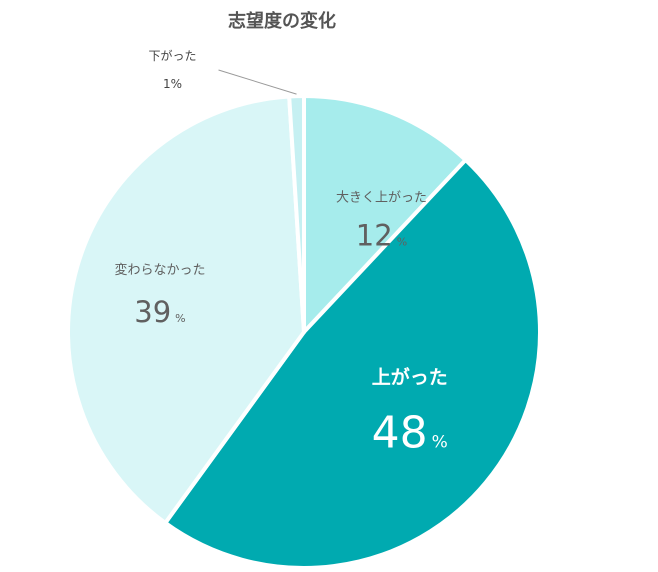 The image size is (658, 572). Describe the element at coordinates (381, 197) in the screenshot. I see `slice-label-ookiku-agatta: 大きく上がった` at that location.